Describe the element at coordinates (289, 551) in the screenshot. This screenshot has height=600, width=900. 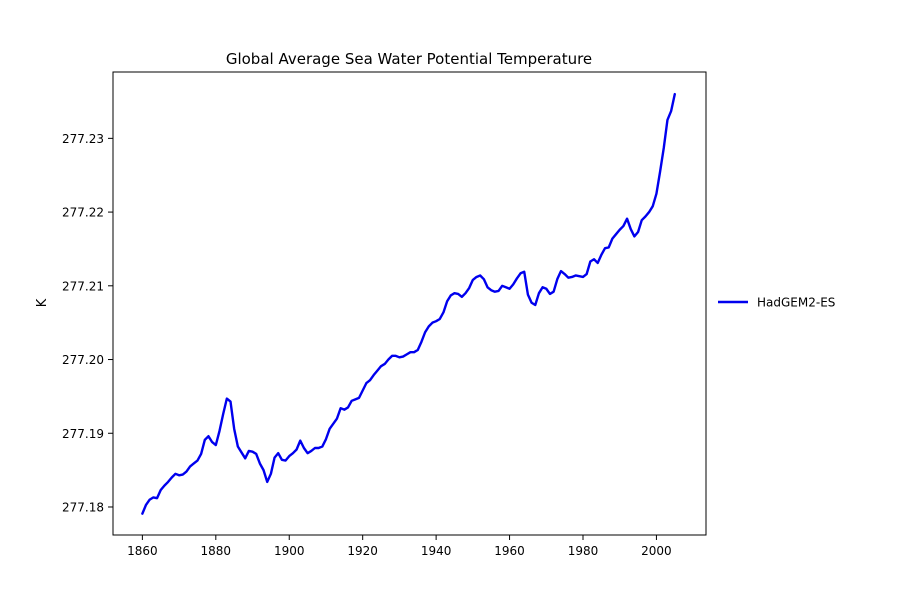
I see `x-tick-label: 1900` at that location.